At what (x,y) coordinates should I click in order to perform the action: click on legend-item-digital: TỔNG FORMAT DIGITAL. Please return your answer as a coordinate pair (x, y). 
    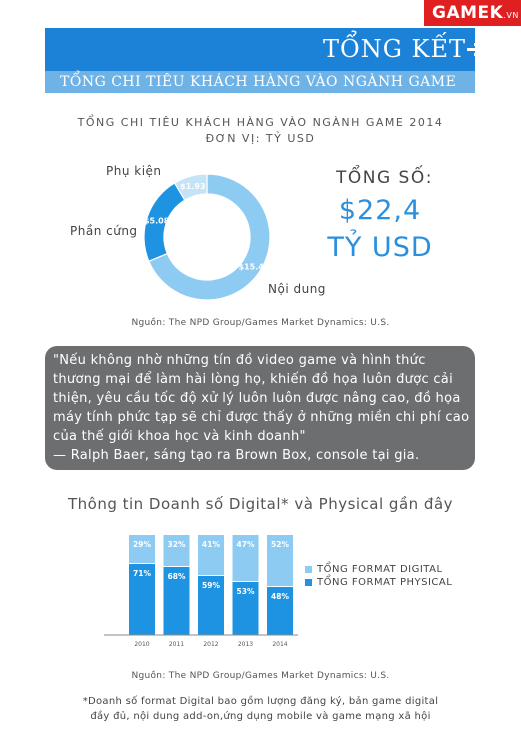
    Looking at the image, I should click on (378, 569).